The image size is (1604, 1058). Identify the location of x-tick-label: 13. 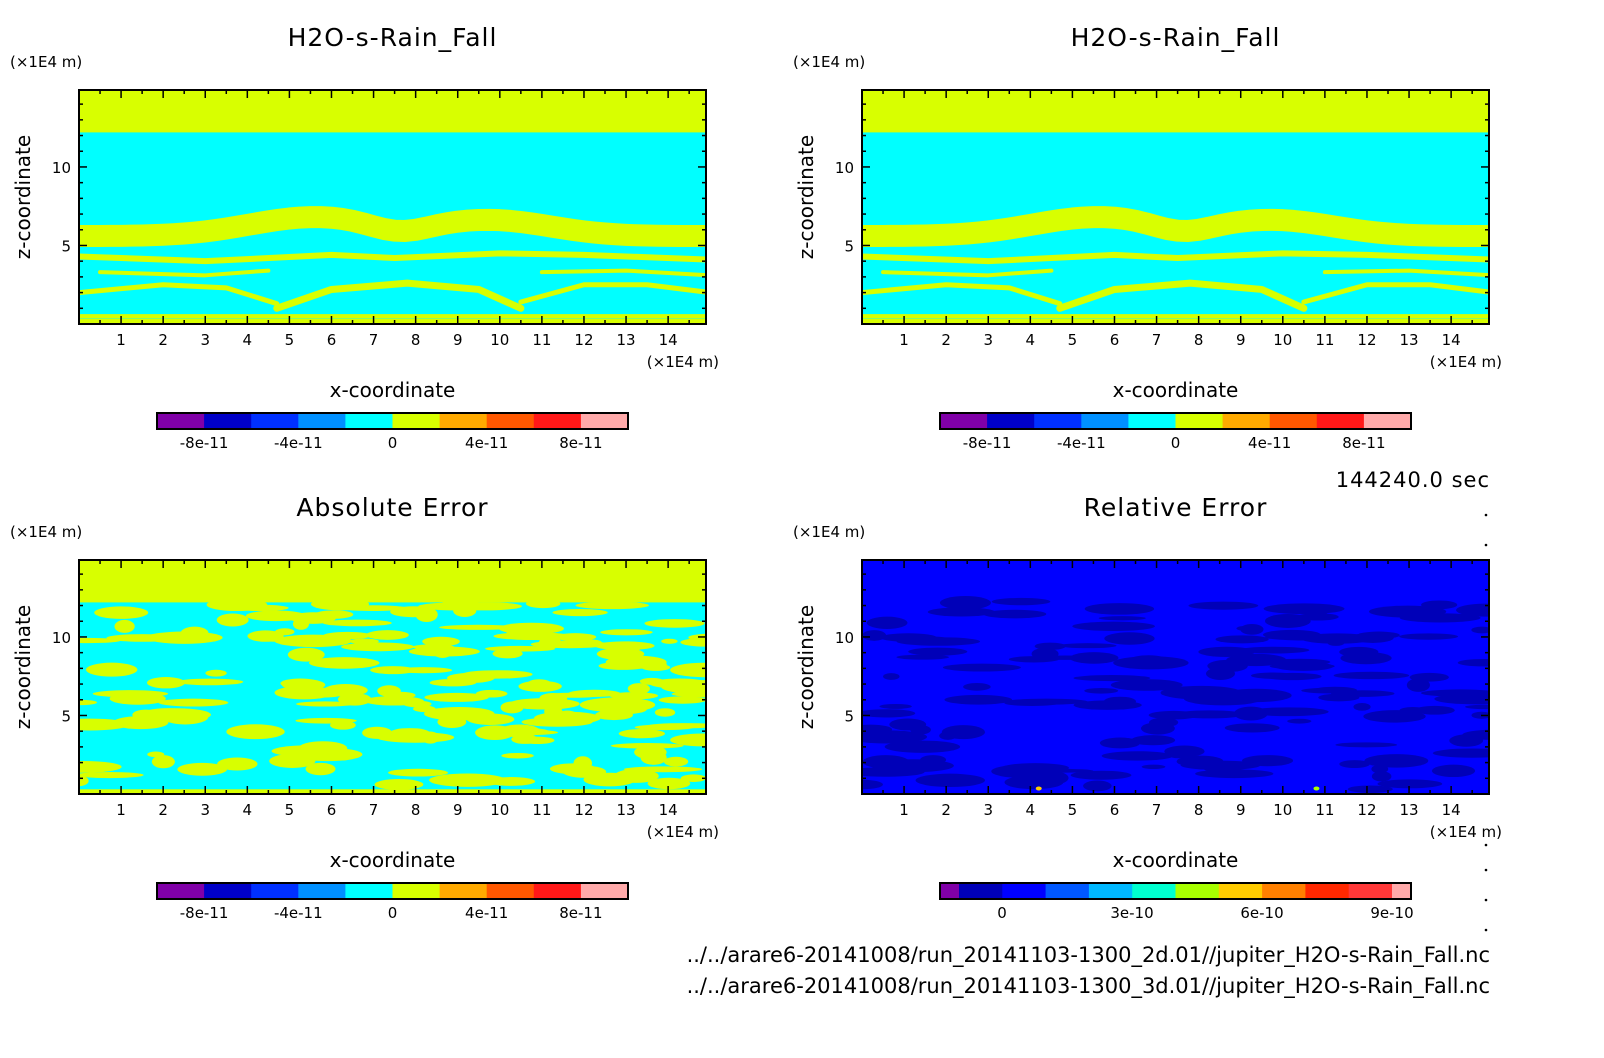
(1409, 340).